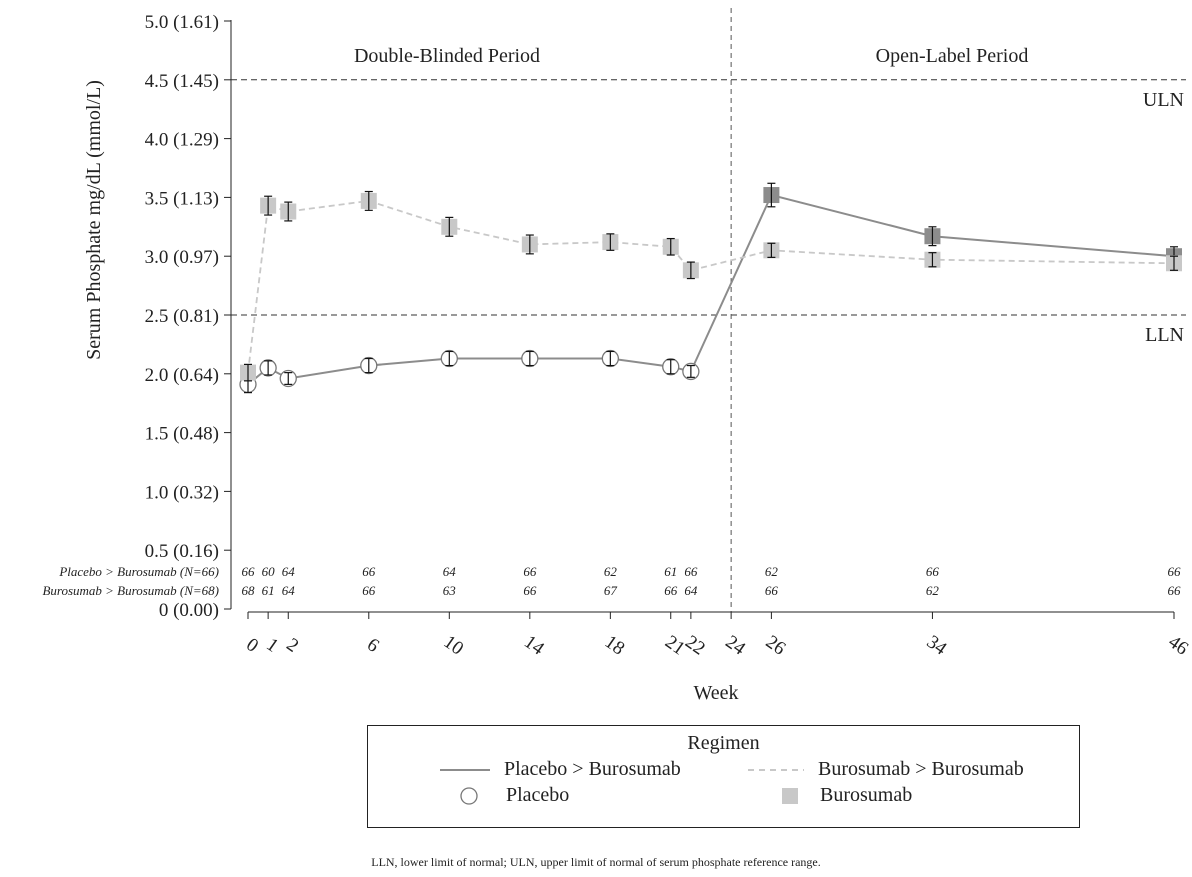 This screenshot has height=877, width=1192. What do you see at coordinates (182, 551) in the screenshot?
I see `y-tick-label: 0.5 (0.16)` at bounding box center [182, 551].